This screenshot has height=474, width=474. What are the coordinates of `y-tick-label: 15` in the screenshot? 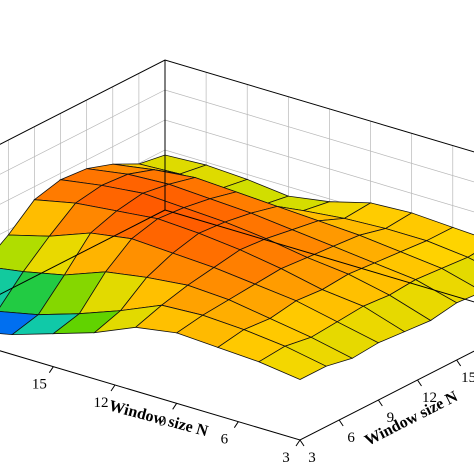 It's located at (467, 378).